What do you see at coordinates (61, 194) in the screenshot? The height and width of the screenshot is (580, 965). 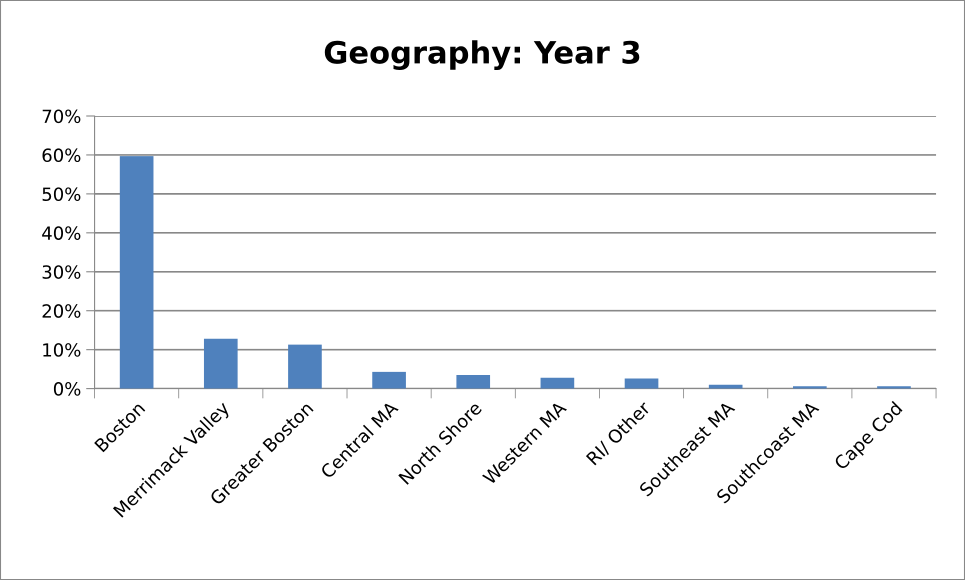 I see `y-tick-label: 50%` at bounding box center [61, 194].